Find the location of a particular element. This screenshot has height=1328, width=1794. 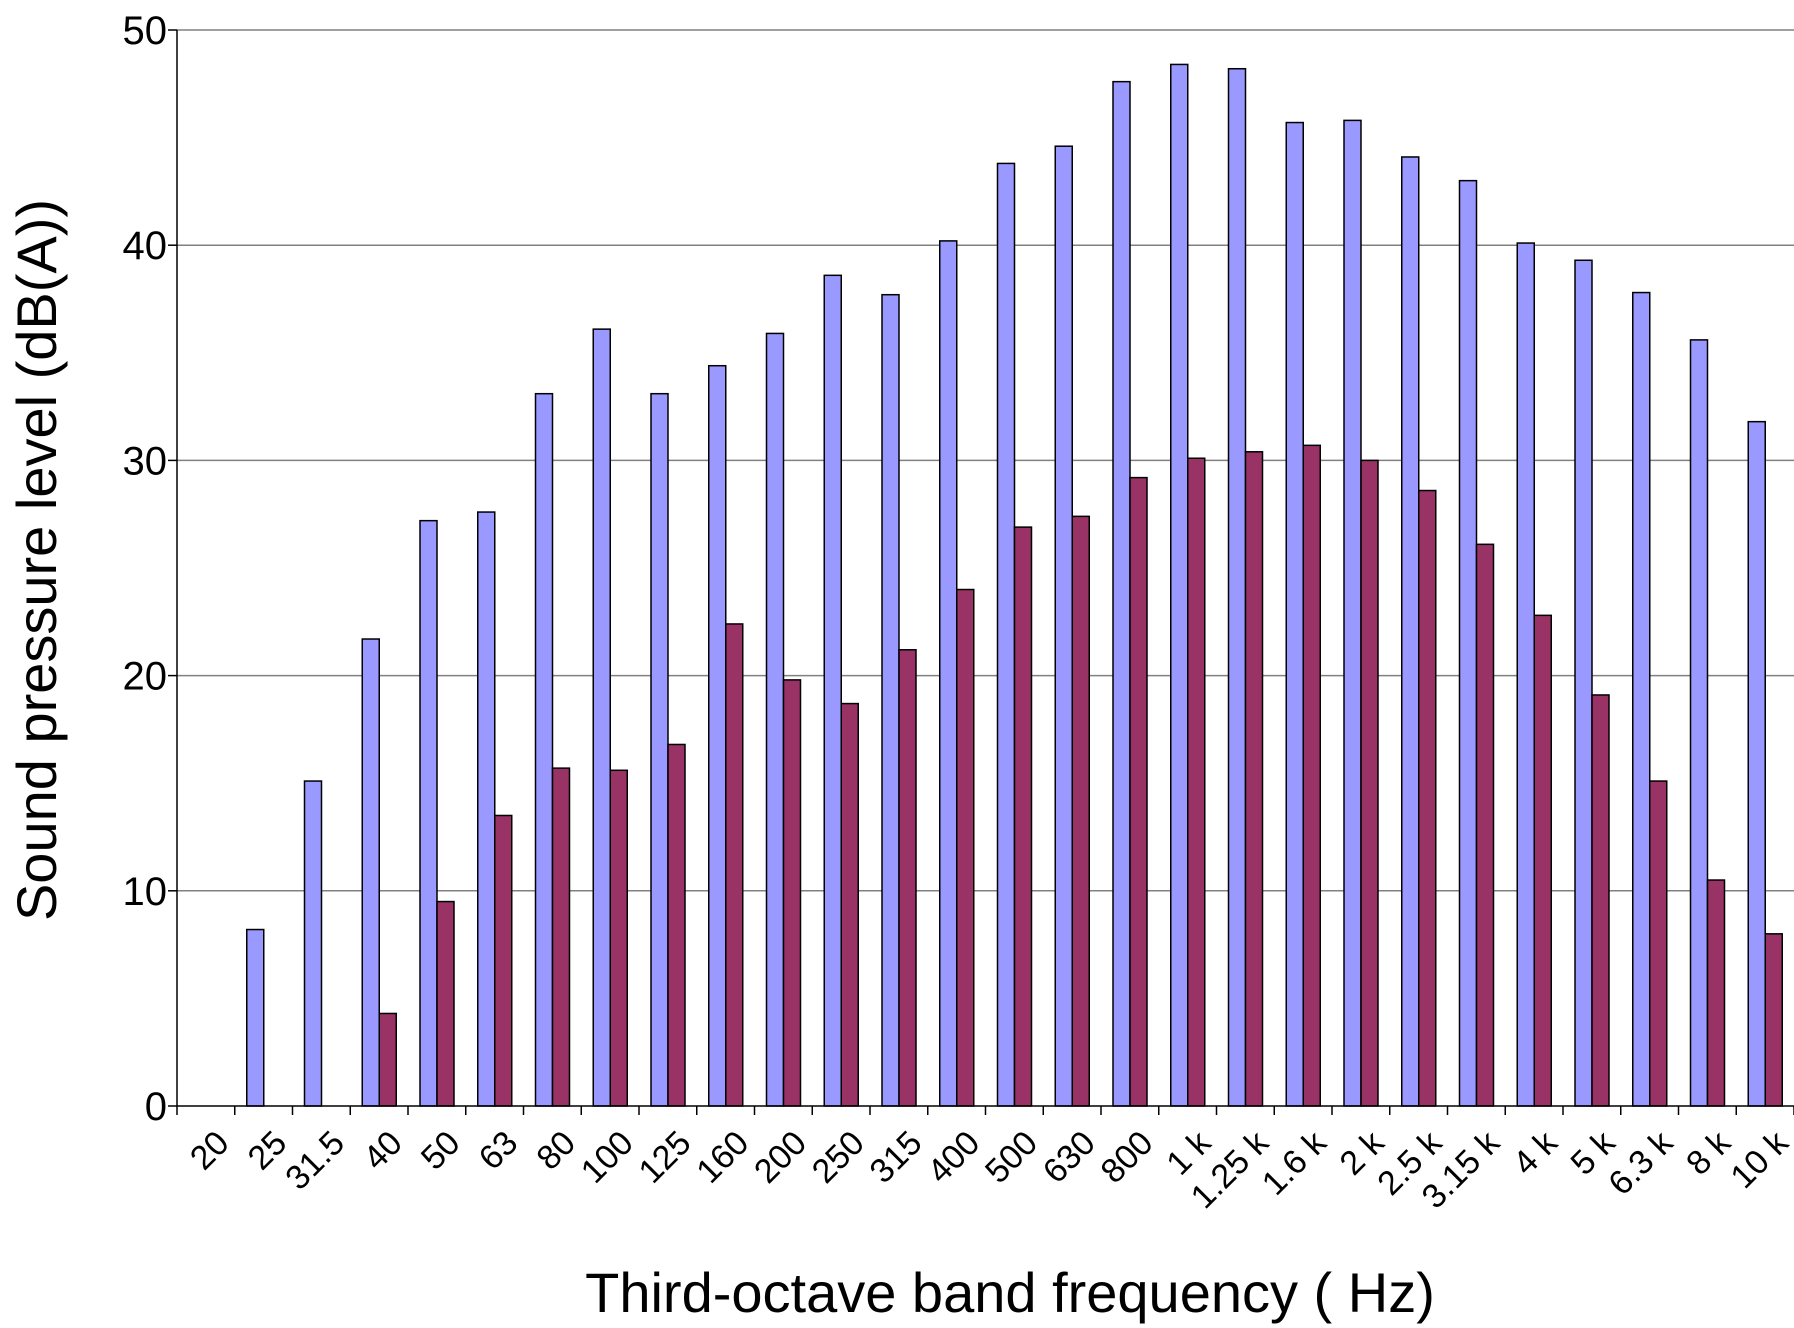

x-tick-label: 40 is located at coordinates (383, 1151).